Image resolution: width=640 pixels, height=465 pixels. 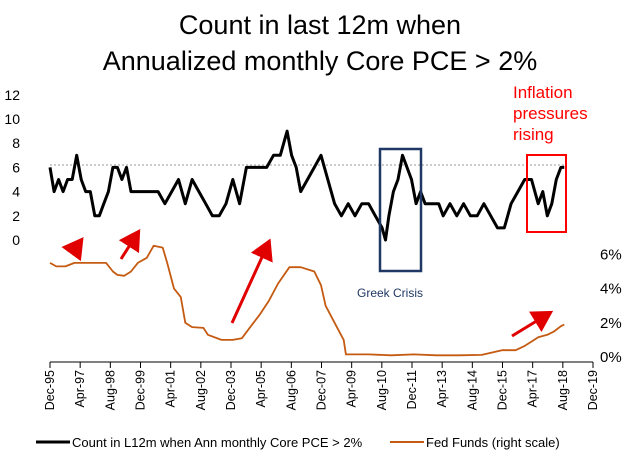 I want to click on x-tick-label: Apr-01, so click(x=171, y=389).